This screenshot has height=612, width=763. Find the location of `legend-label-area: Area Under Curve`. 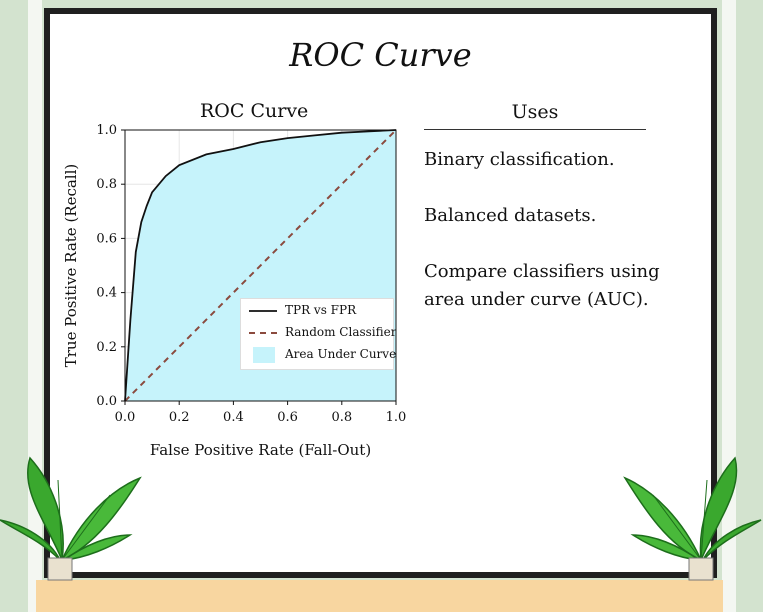

legend-label-area: Area Under Curve is located at coordinates (341, 354).